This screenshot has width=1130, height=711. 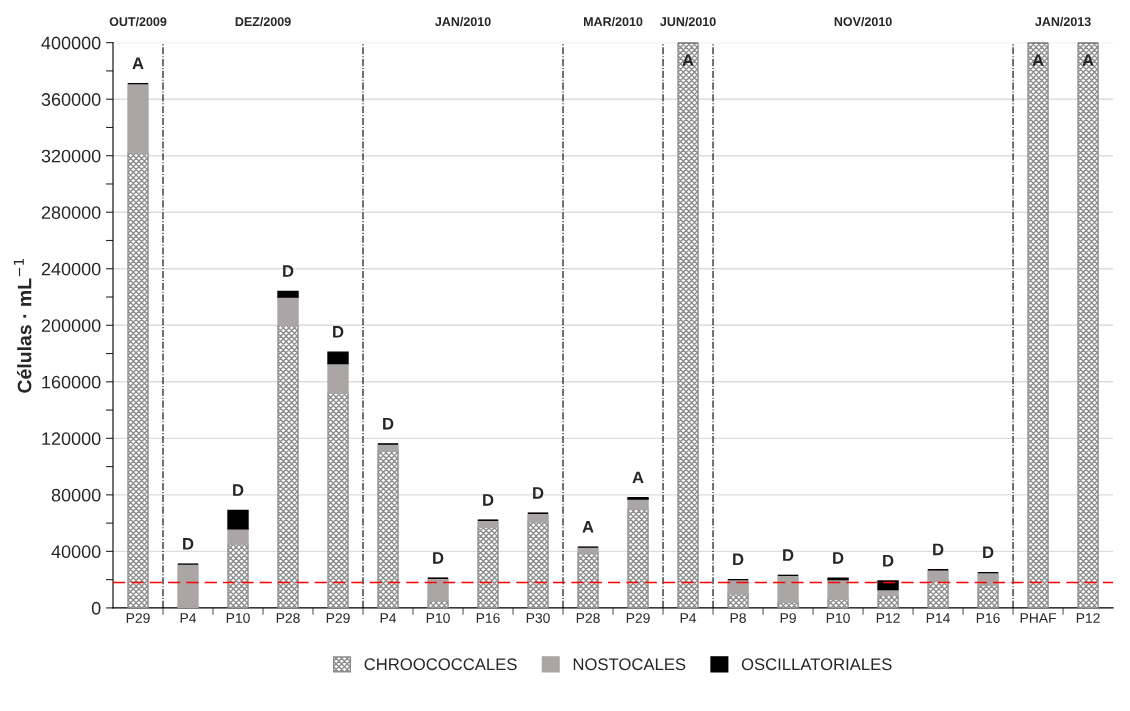 What do you see at coordinates (71, 382) in the screenshot?
I see `y-tick-label: 160000` at bounding box center [71, 382].